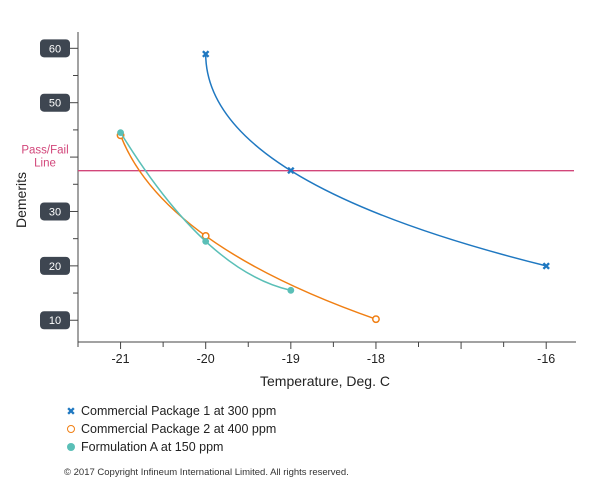 Image resolution: width=599 pixels, height=489 pixels. Describe the element at coordinates (152, 447) in the screenshot. I see `legend-label: Formulation A at 150 ppm` at that location.